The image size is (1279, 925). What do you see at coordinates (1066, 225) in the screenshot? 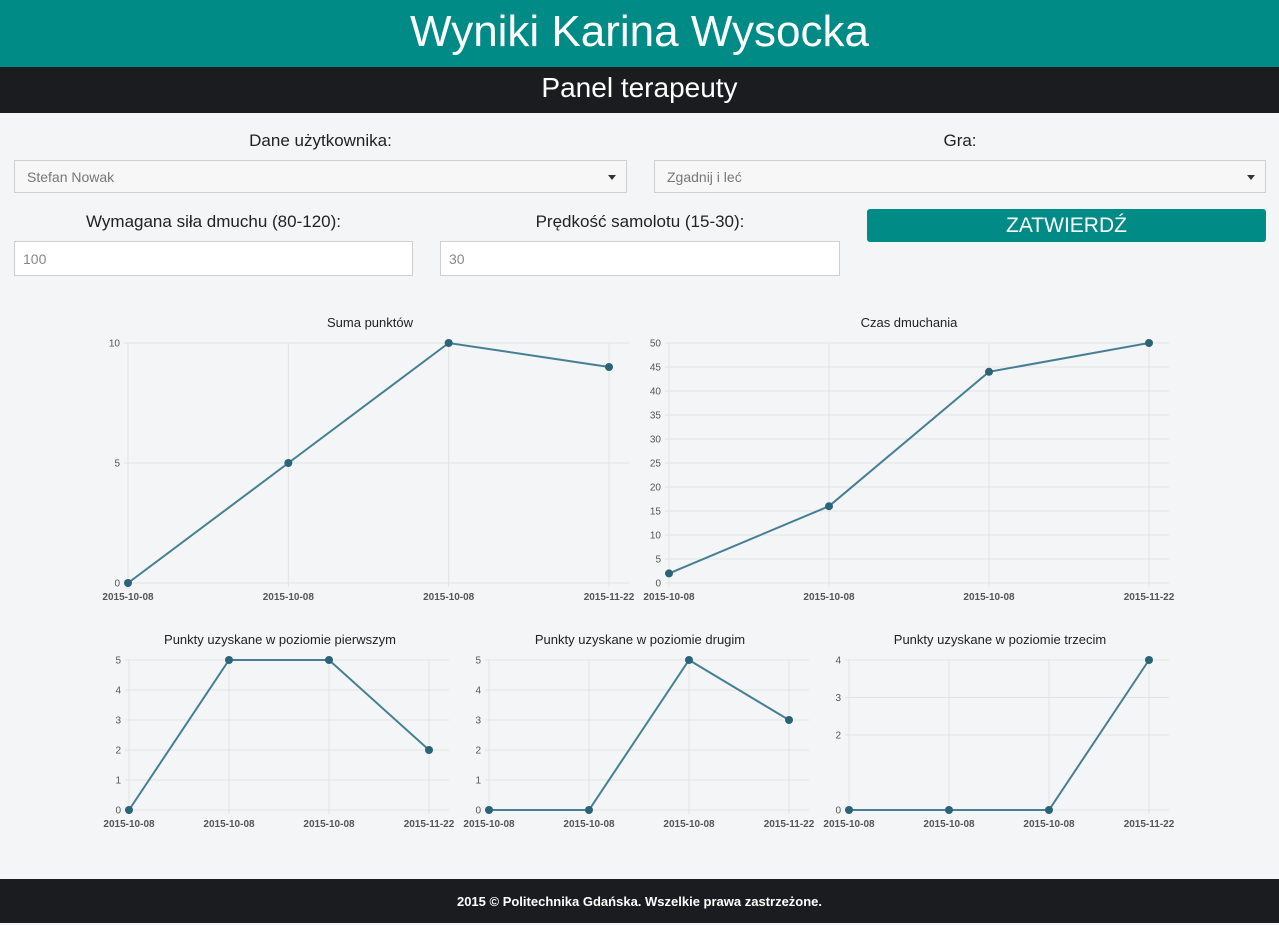
I see `submit-button: ZATWIERDŹ` at bounding box center [1066, 225].